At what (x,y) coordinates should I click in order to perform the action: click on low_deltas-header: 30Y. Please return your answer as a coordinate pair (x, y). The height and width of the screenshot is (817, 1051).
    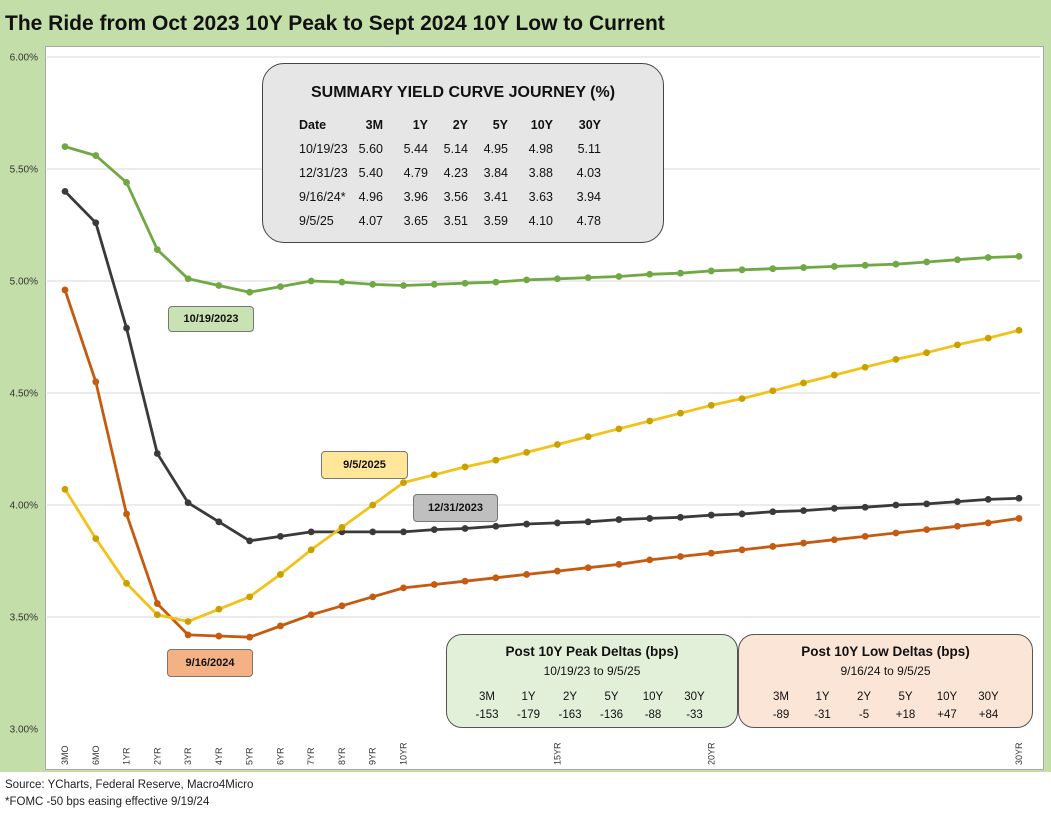
    Looking at the image, I should click on (988, 697).